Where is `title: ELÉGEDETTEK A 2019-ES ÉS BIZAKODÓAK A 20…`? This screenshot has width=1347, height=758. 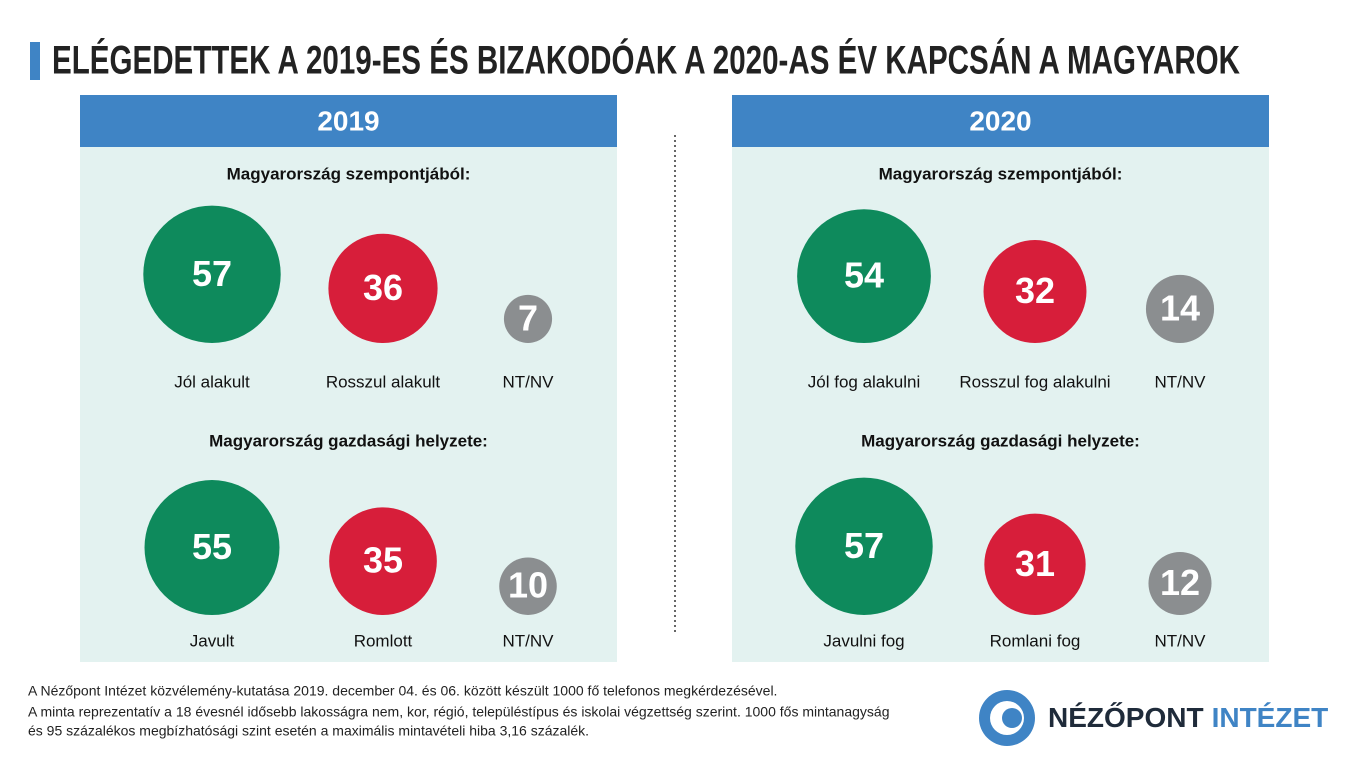
title: ELÉGEDETTEK A 2019-ES ÉS BIZAKODÓAK A 20… is located at coordinates (646, 60).